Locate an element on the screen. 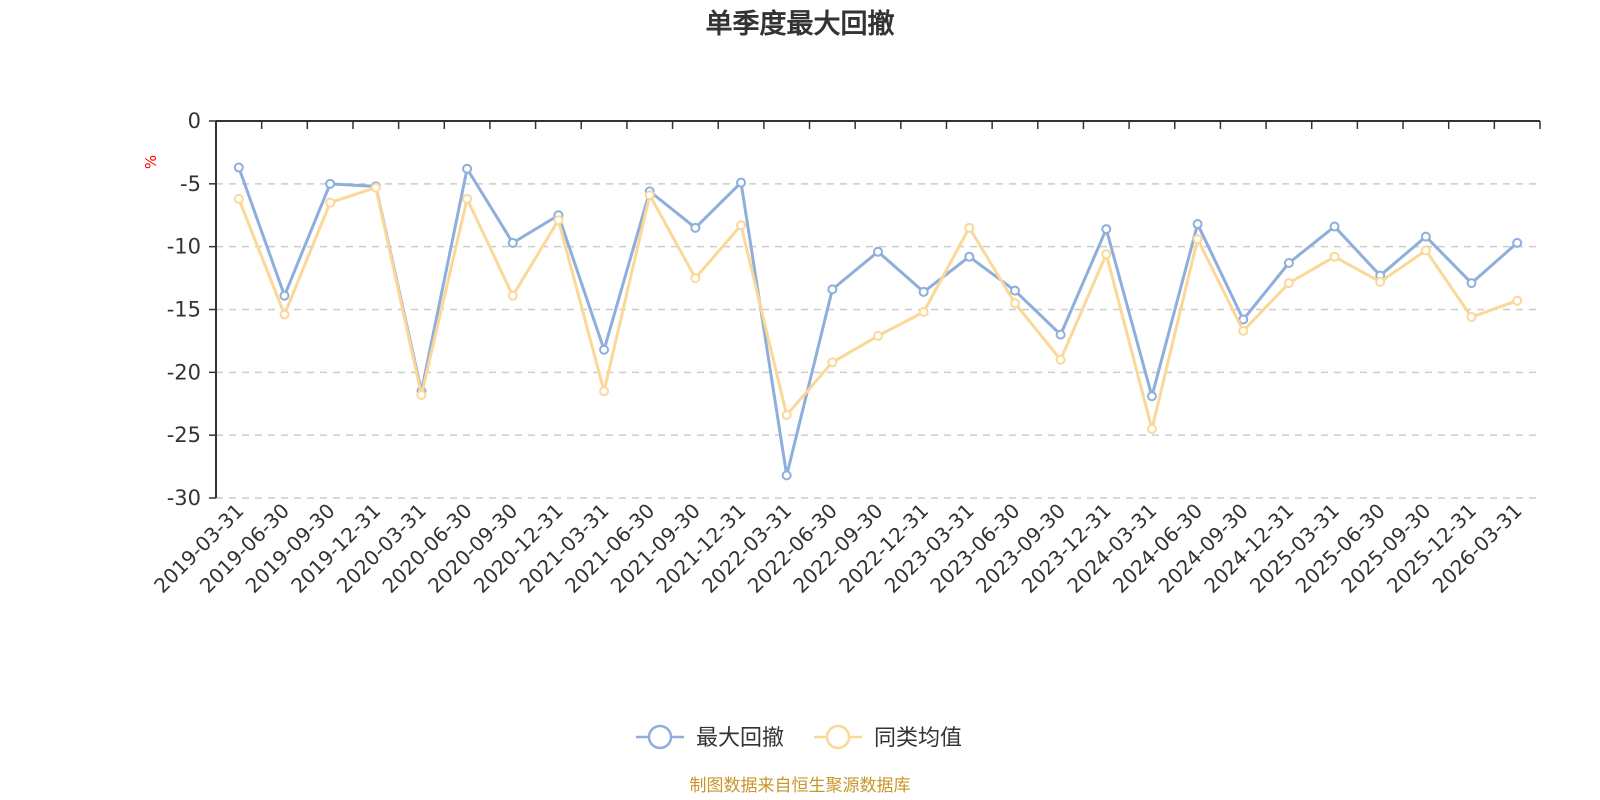 The height and width of the screenshot is (800, 1600). y-tick-label: -20 is located at coordinates (184, 372).